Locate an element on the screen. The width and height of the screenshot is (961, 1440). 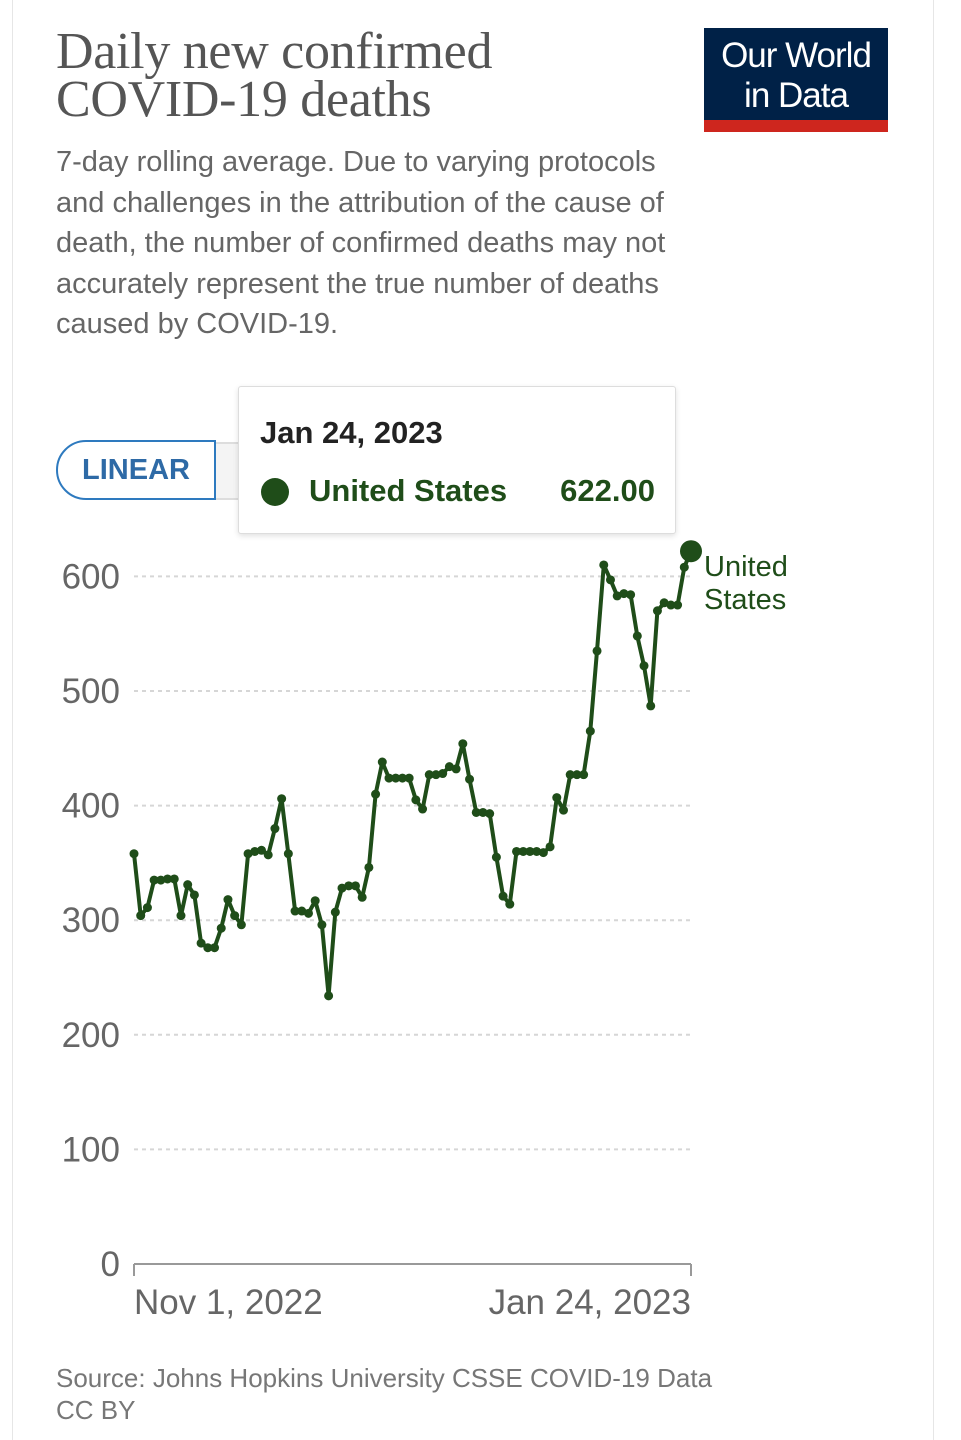
y-tick-label-400: 400 is located at coordinates (91, 806).